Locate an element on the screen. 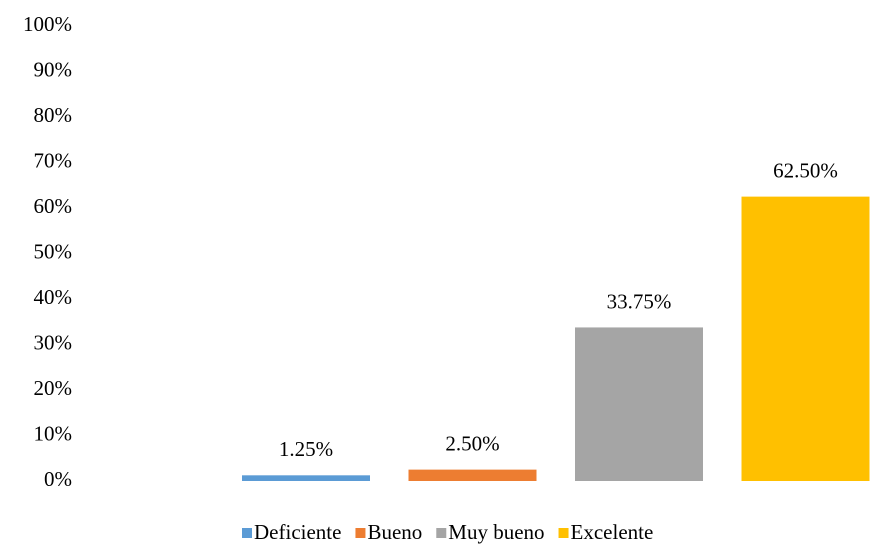 Image resolution: width=870 pixels, height=548 pixels. y-tick-label: 80% is located at coordinates (53, 115).